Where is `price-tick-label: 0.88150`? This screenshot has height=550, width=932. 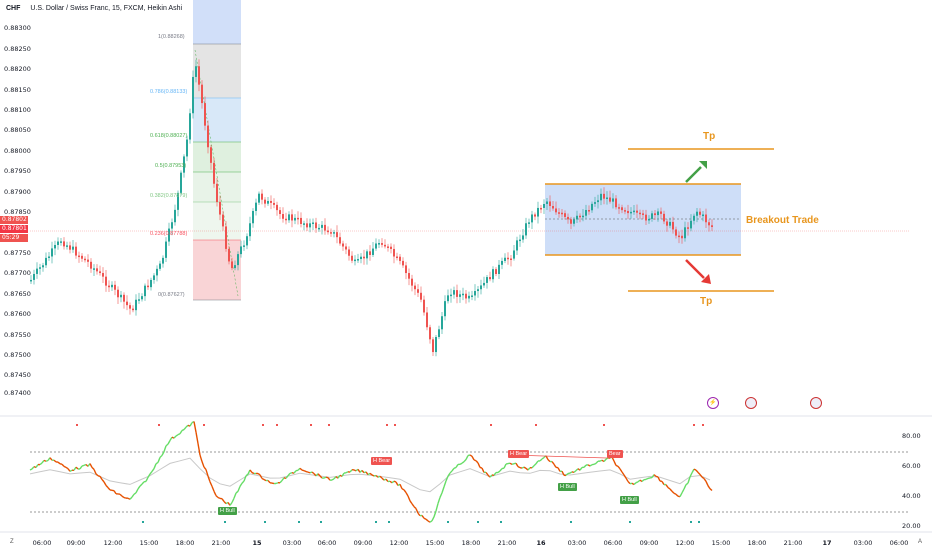
price-tick-label: 0.88150 is located at coordinates (17, 90).